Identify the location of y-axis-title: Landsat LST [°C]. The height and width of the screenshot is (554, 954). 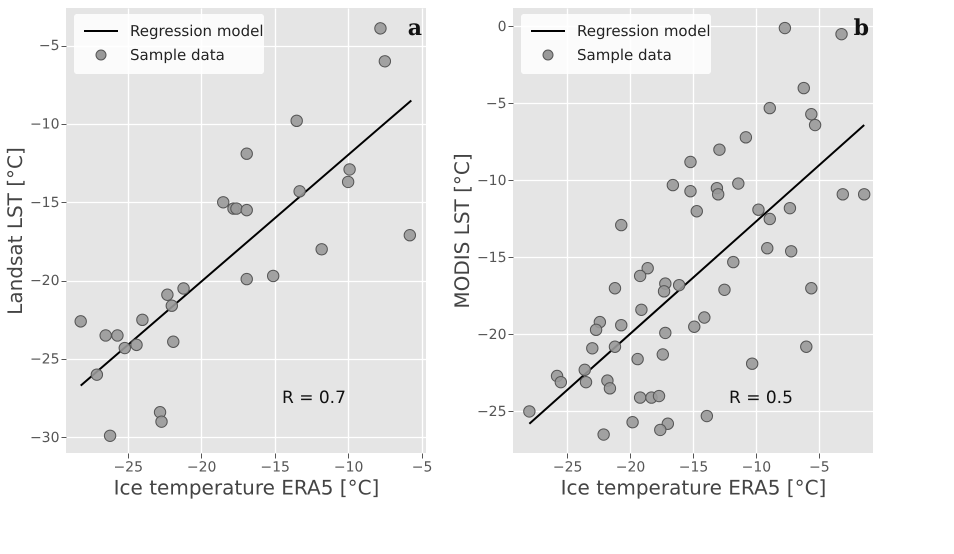
(14, 231).